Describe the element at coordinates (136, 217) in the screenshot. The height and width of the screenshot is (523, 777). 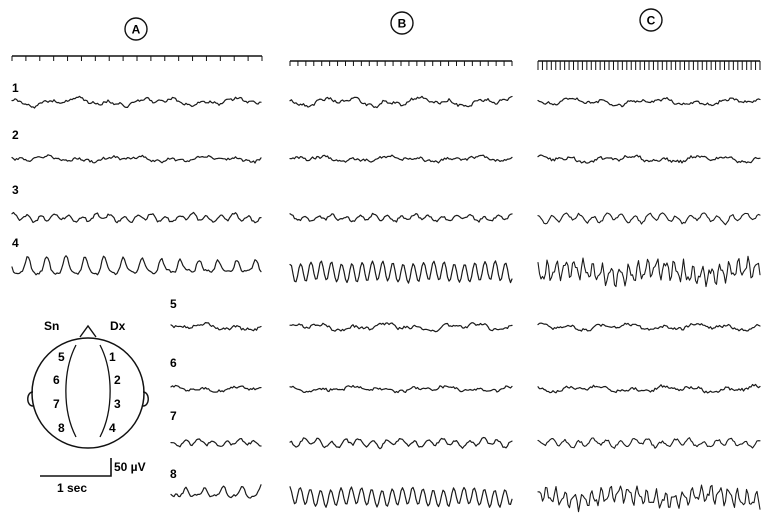
I see `eeg-trace-ch3-a` at that location.